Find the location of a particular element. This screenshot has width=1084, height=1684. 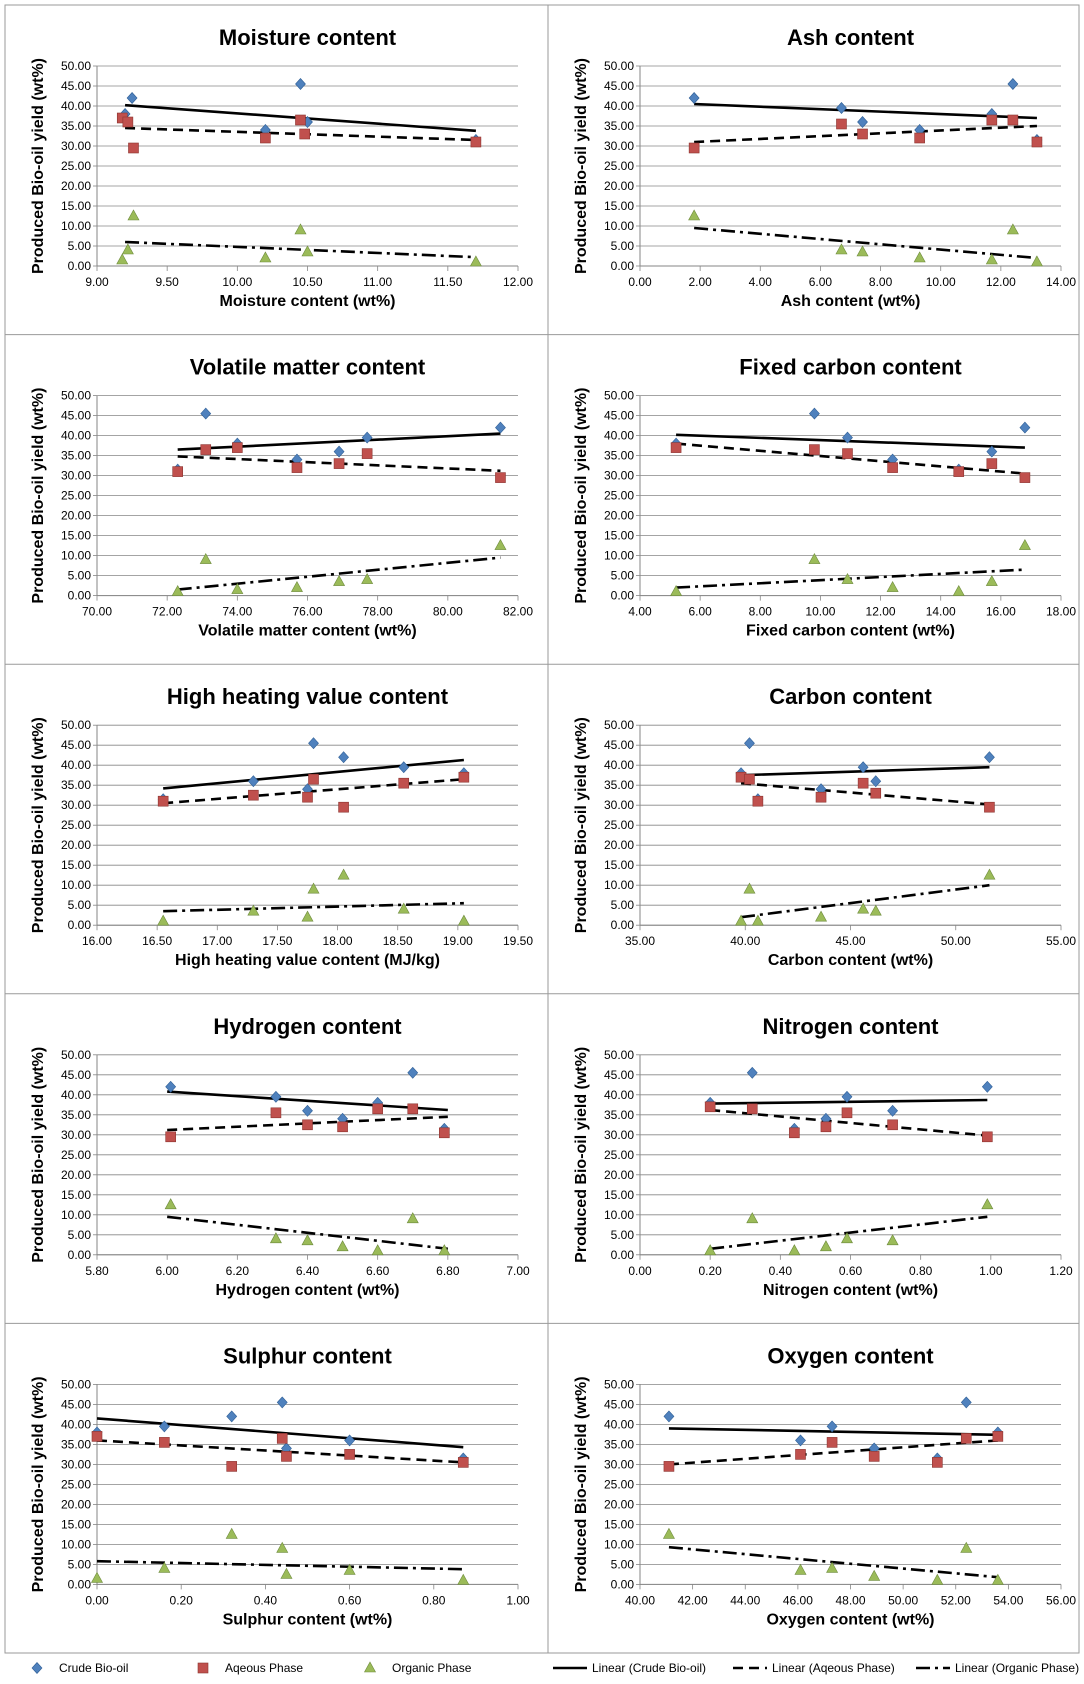

x-axis-title: High heating value content (MJ/kg) is located at coordinates (307, 960).